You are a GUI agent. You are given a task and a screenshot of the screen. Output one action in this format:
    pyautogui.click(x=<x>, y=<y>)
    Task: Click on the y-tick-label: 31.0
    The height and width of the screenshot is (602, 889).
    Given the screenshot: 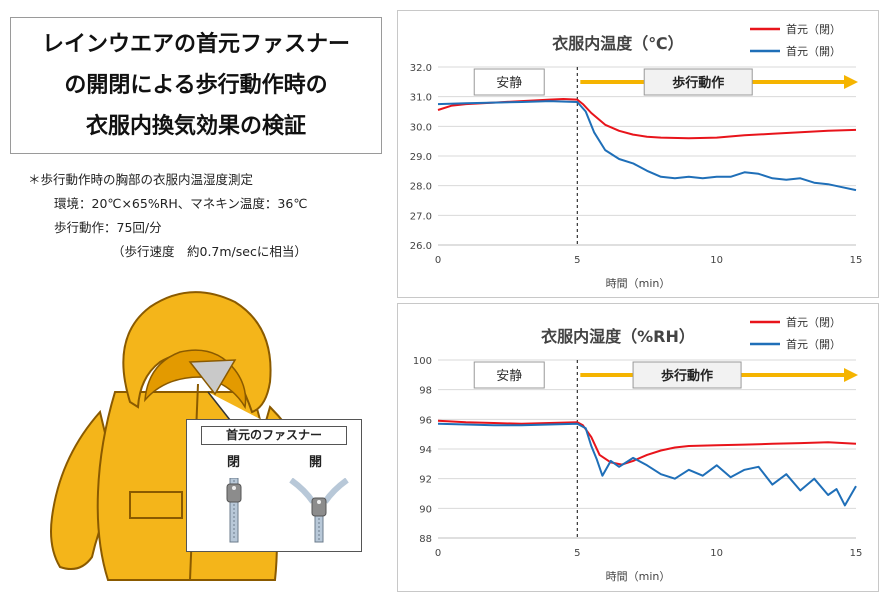 What is the action you would take?
    pyautogui.click(x=421, y=98)
    